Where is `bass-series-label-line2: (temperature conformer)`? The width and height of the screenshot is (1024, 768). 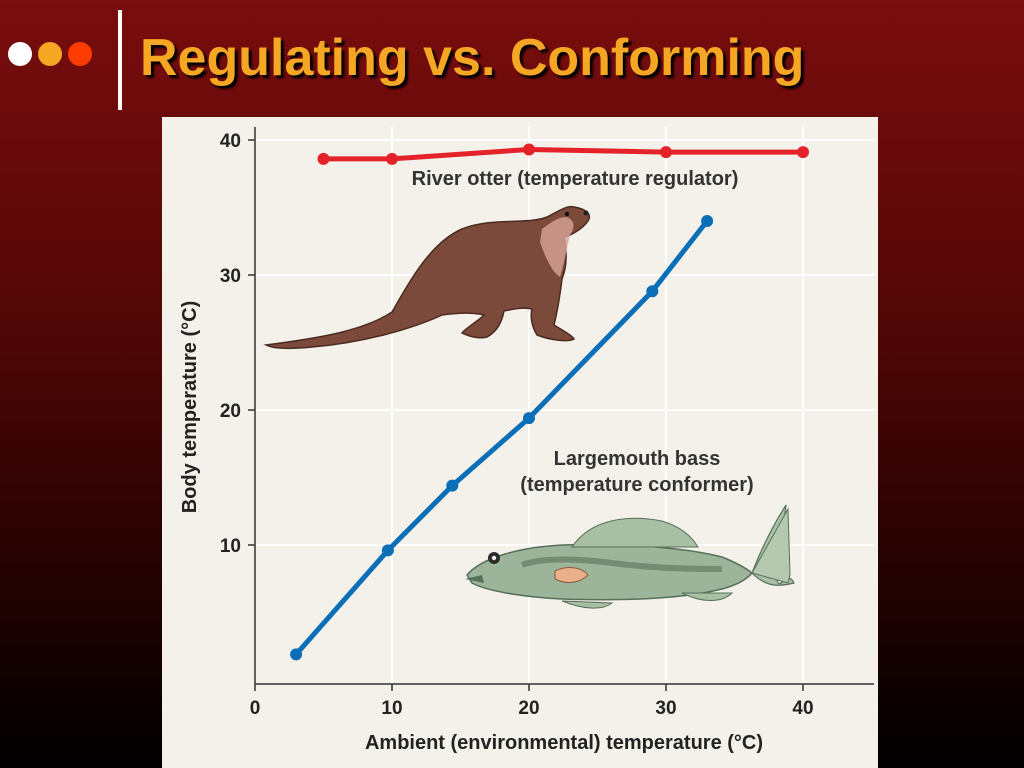 bass-series-label-line2: (temperature conformer) is located at coordinates (636, 485).